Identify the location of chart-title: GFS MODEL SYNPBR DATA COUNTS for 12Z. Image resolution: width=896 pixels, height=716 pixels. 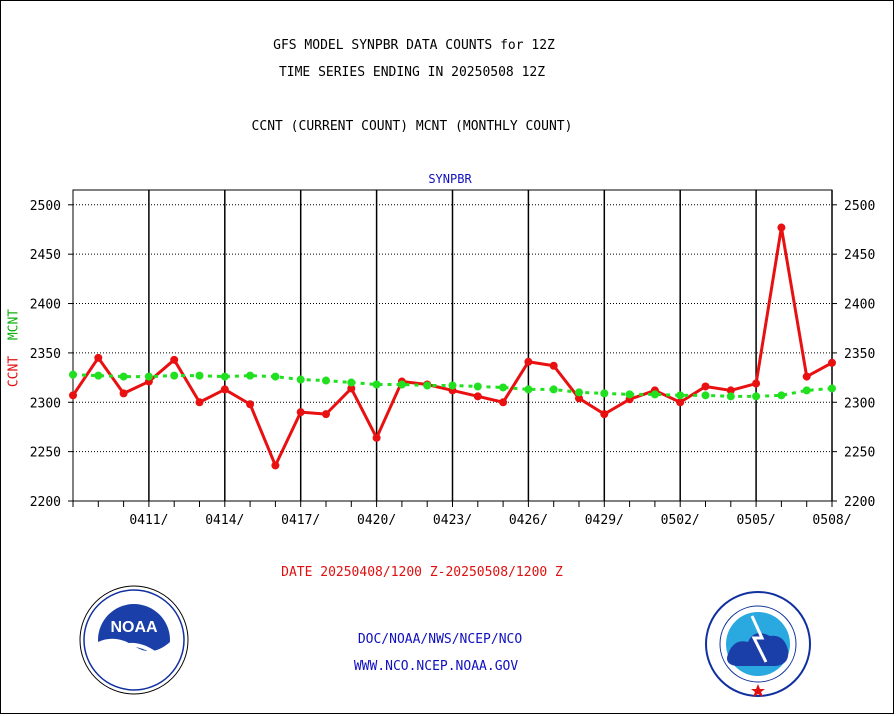
(414, 45).